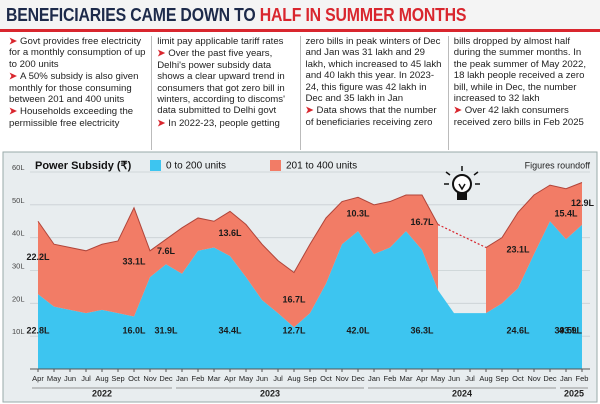 The image size is (600, 404). Describe the element at coordinates (358, 330) in the screenshot. I see `value-label: 42.0L` at that location.